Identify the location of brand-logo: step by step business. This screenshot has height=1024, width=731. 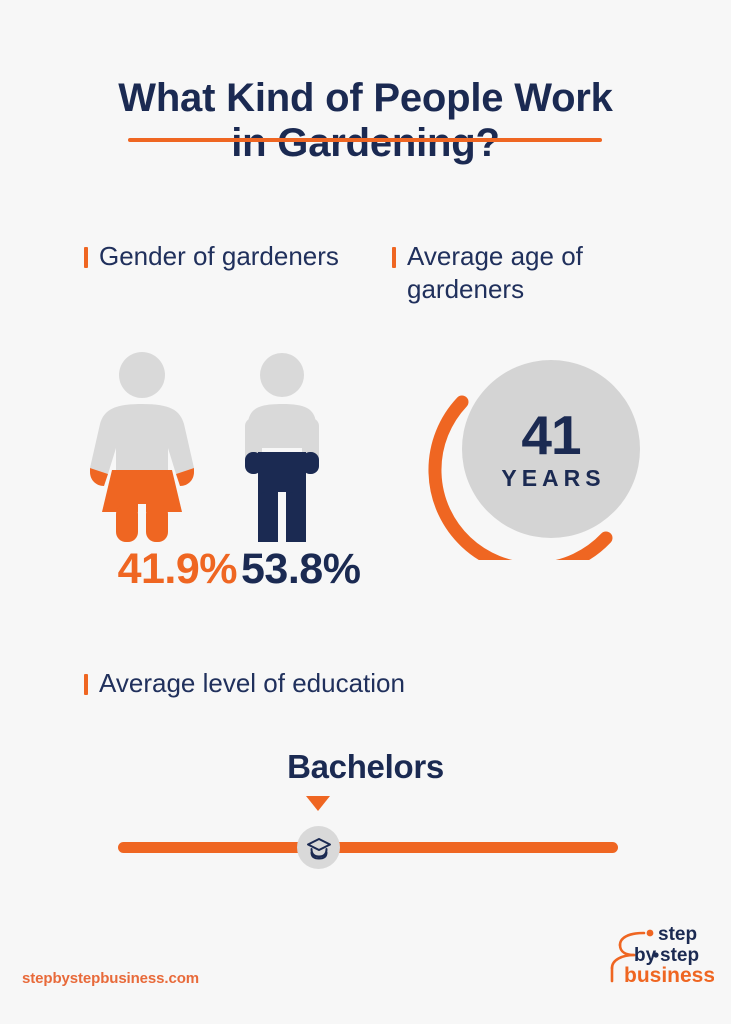
(656, 954).